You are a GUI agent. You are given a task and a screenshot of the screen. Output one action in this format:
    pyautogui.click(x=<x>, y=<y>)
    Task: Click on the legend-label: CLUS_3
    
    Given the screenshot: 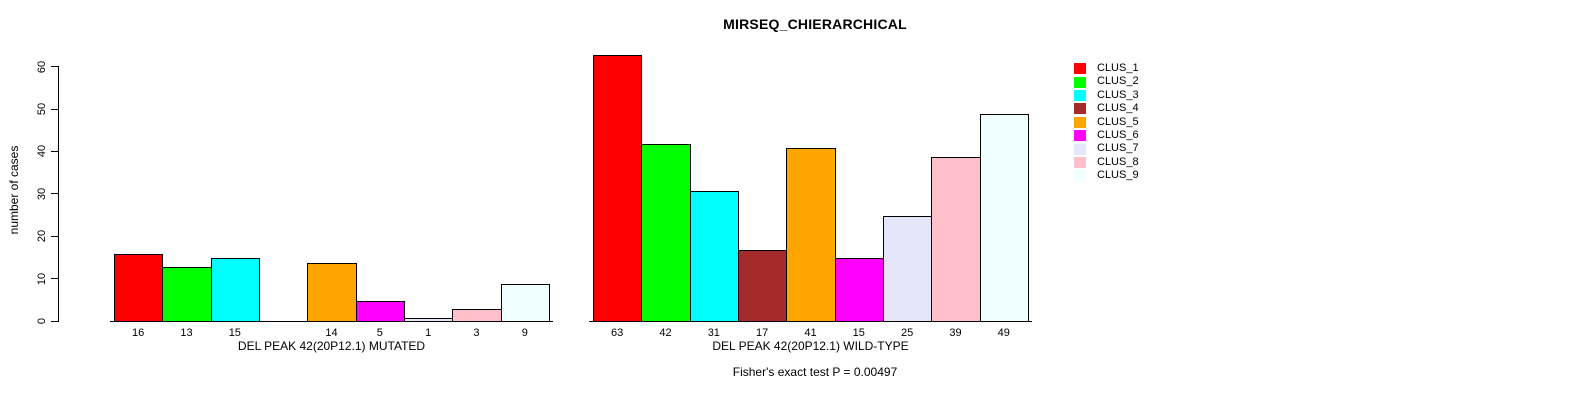 What is the action you would take?
    pyautogui.click(x=1118, y=94)
    